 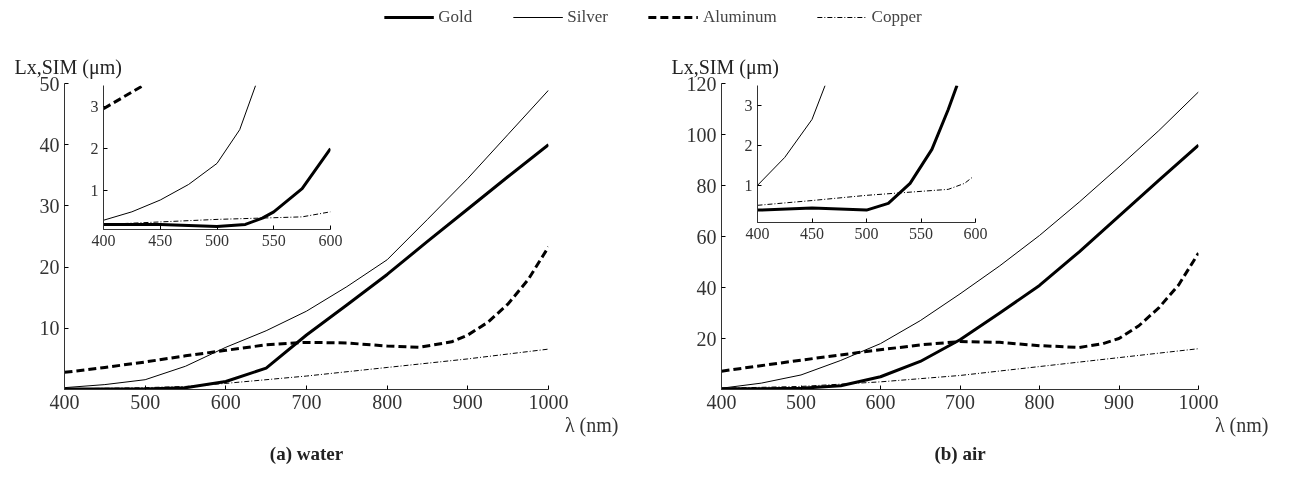 I want to click on legend-label: Gold, so click(x=455, y=17).